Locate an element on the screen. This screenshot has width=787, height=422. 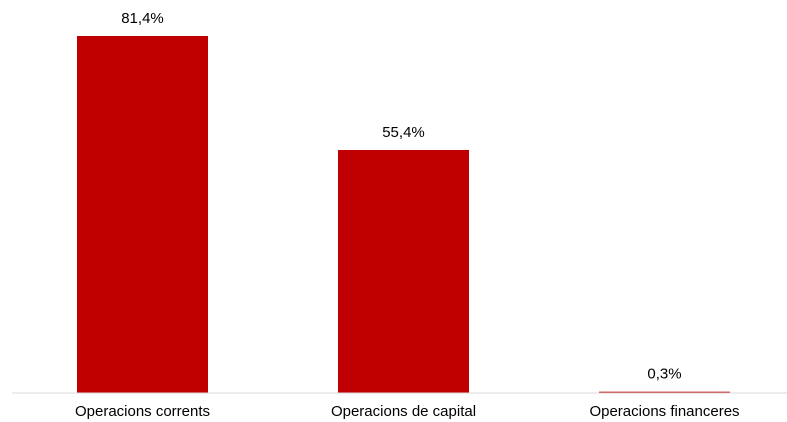
x-tick-label-3: Operacions financeres is located at coordinates (664, 411).